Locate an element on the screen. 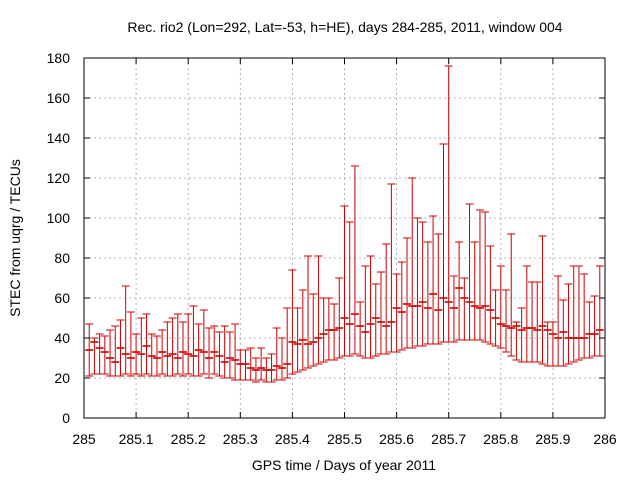  y-tick-label: 120 is located at coordinates (59, 178).